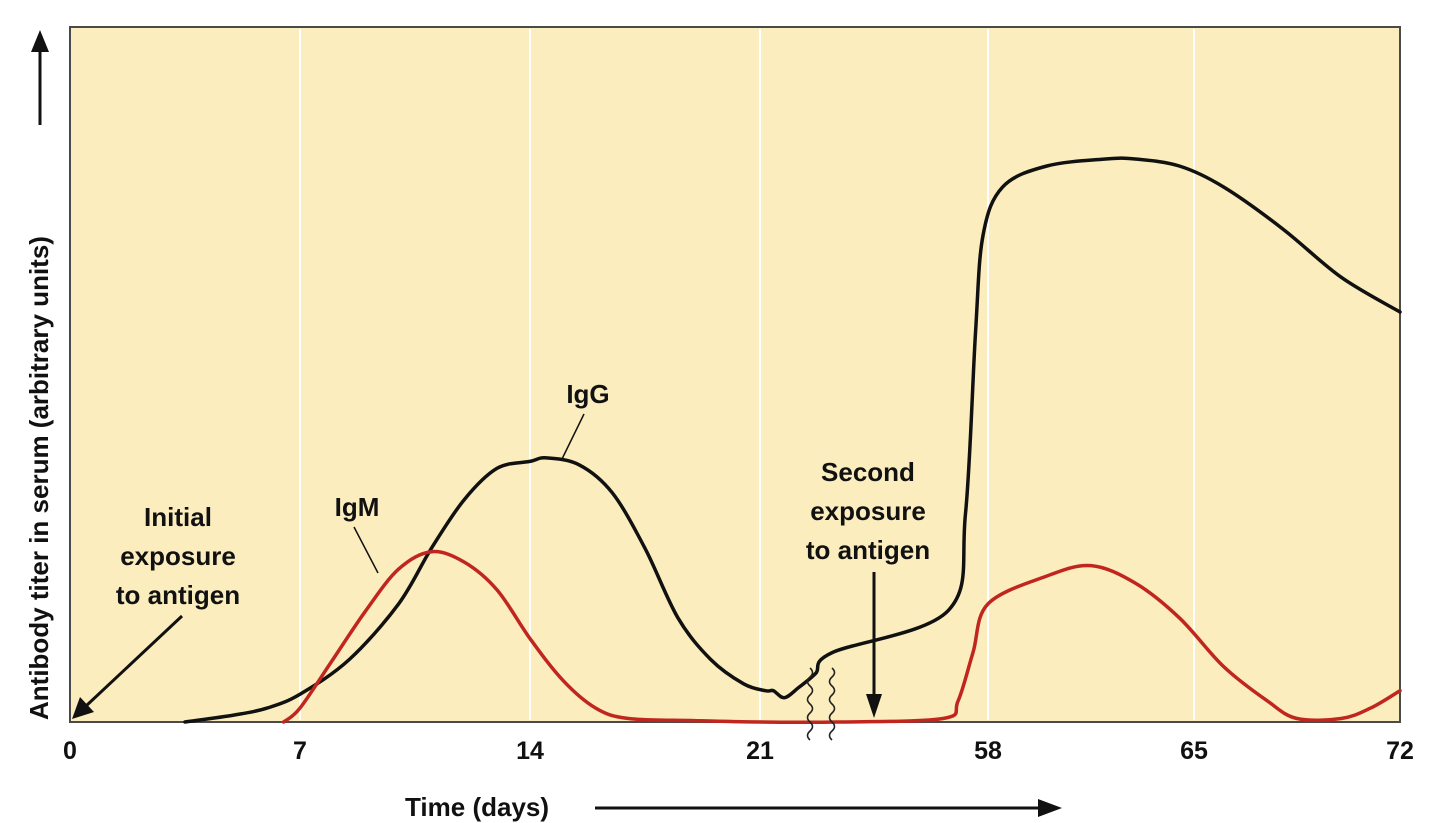 The height and width of the screenshot is (823, 1440). I want to click on x-tick-21: 21, so click(760, 751).